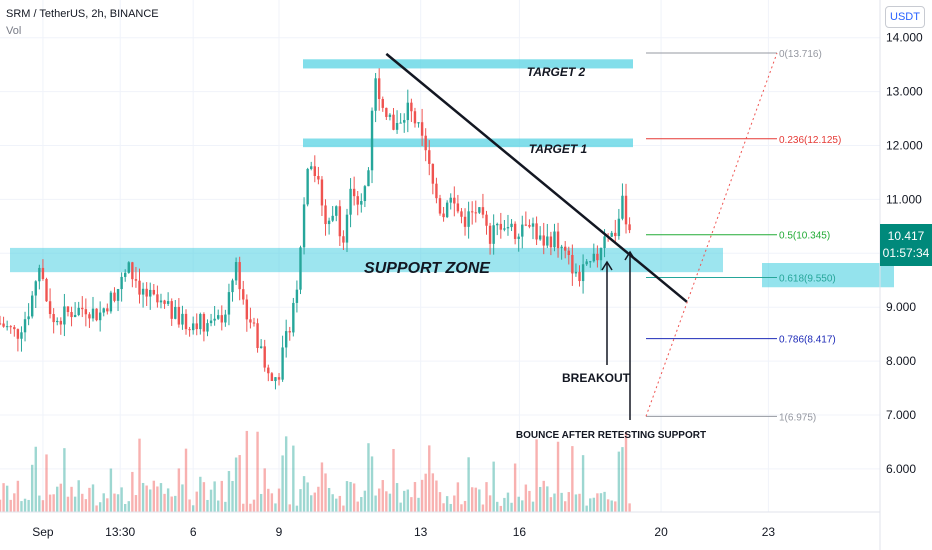  I want to click on currency-button: USDT, so click(905, 17).